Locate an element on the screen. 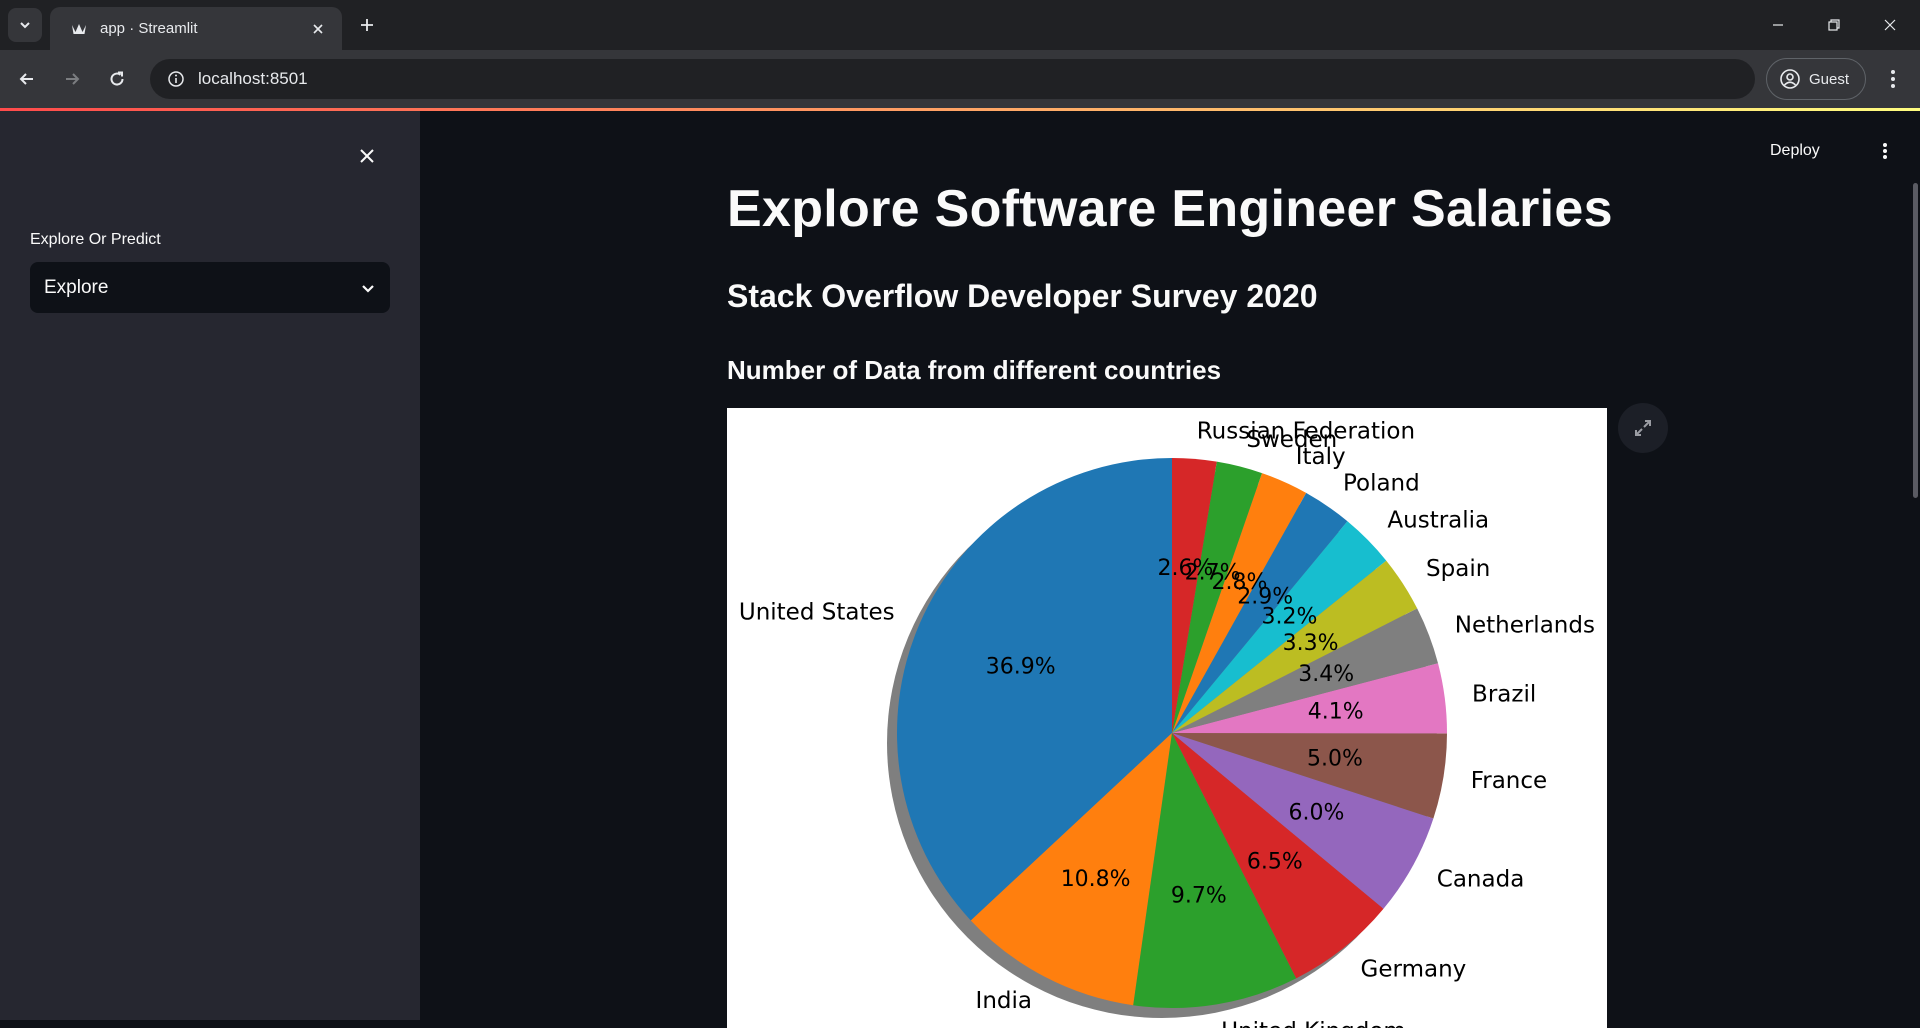 Image resolution: width=1920 pixels, height=1028 pixels. pie-slice-spain is located at coordinates (1295, 646).